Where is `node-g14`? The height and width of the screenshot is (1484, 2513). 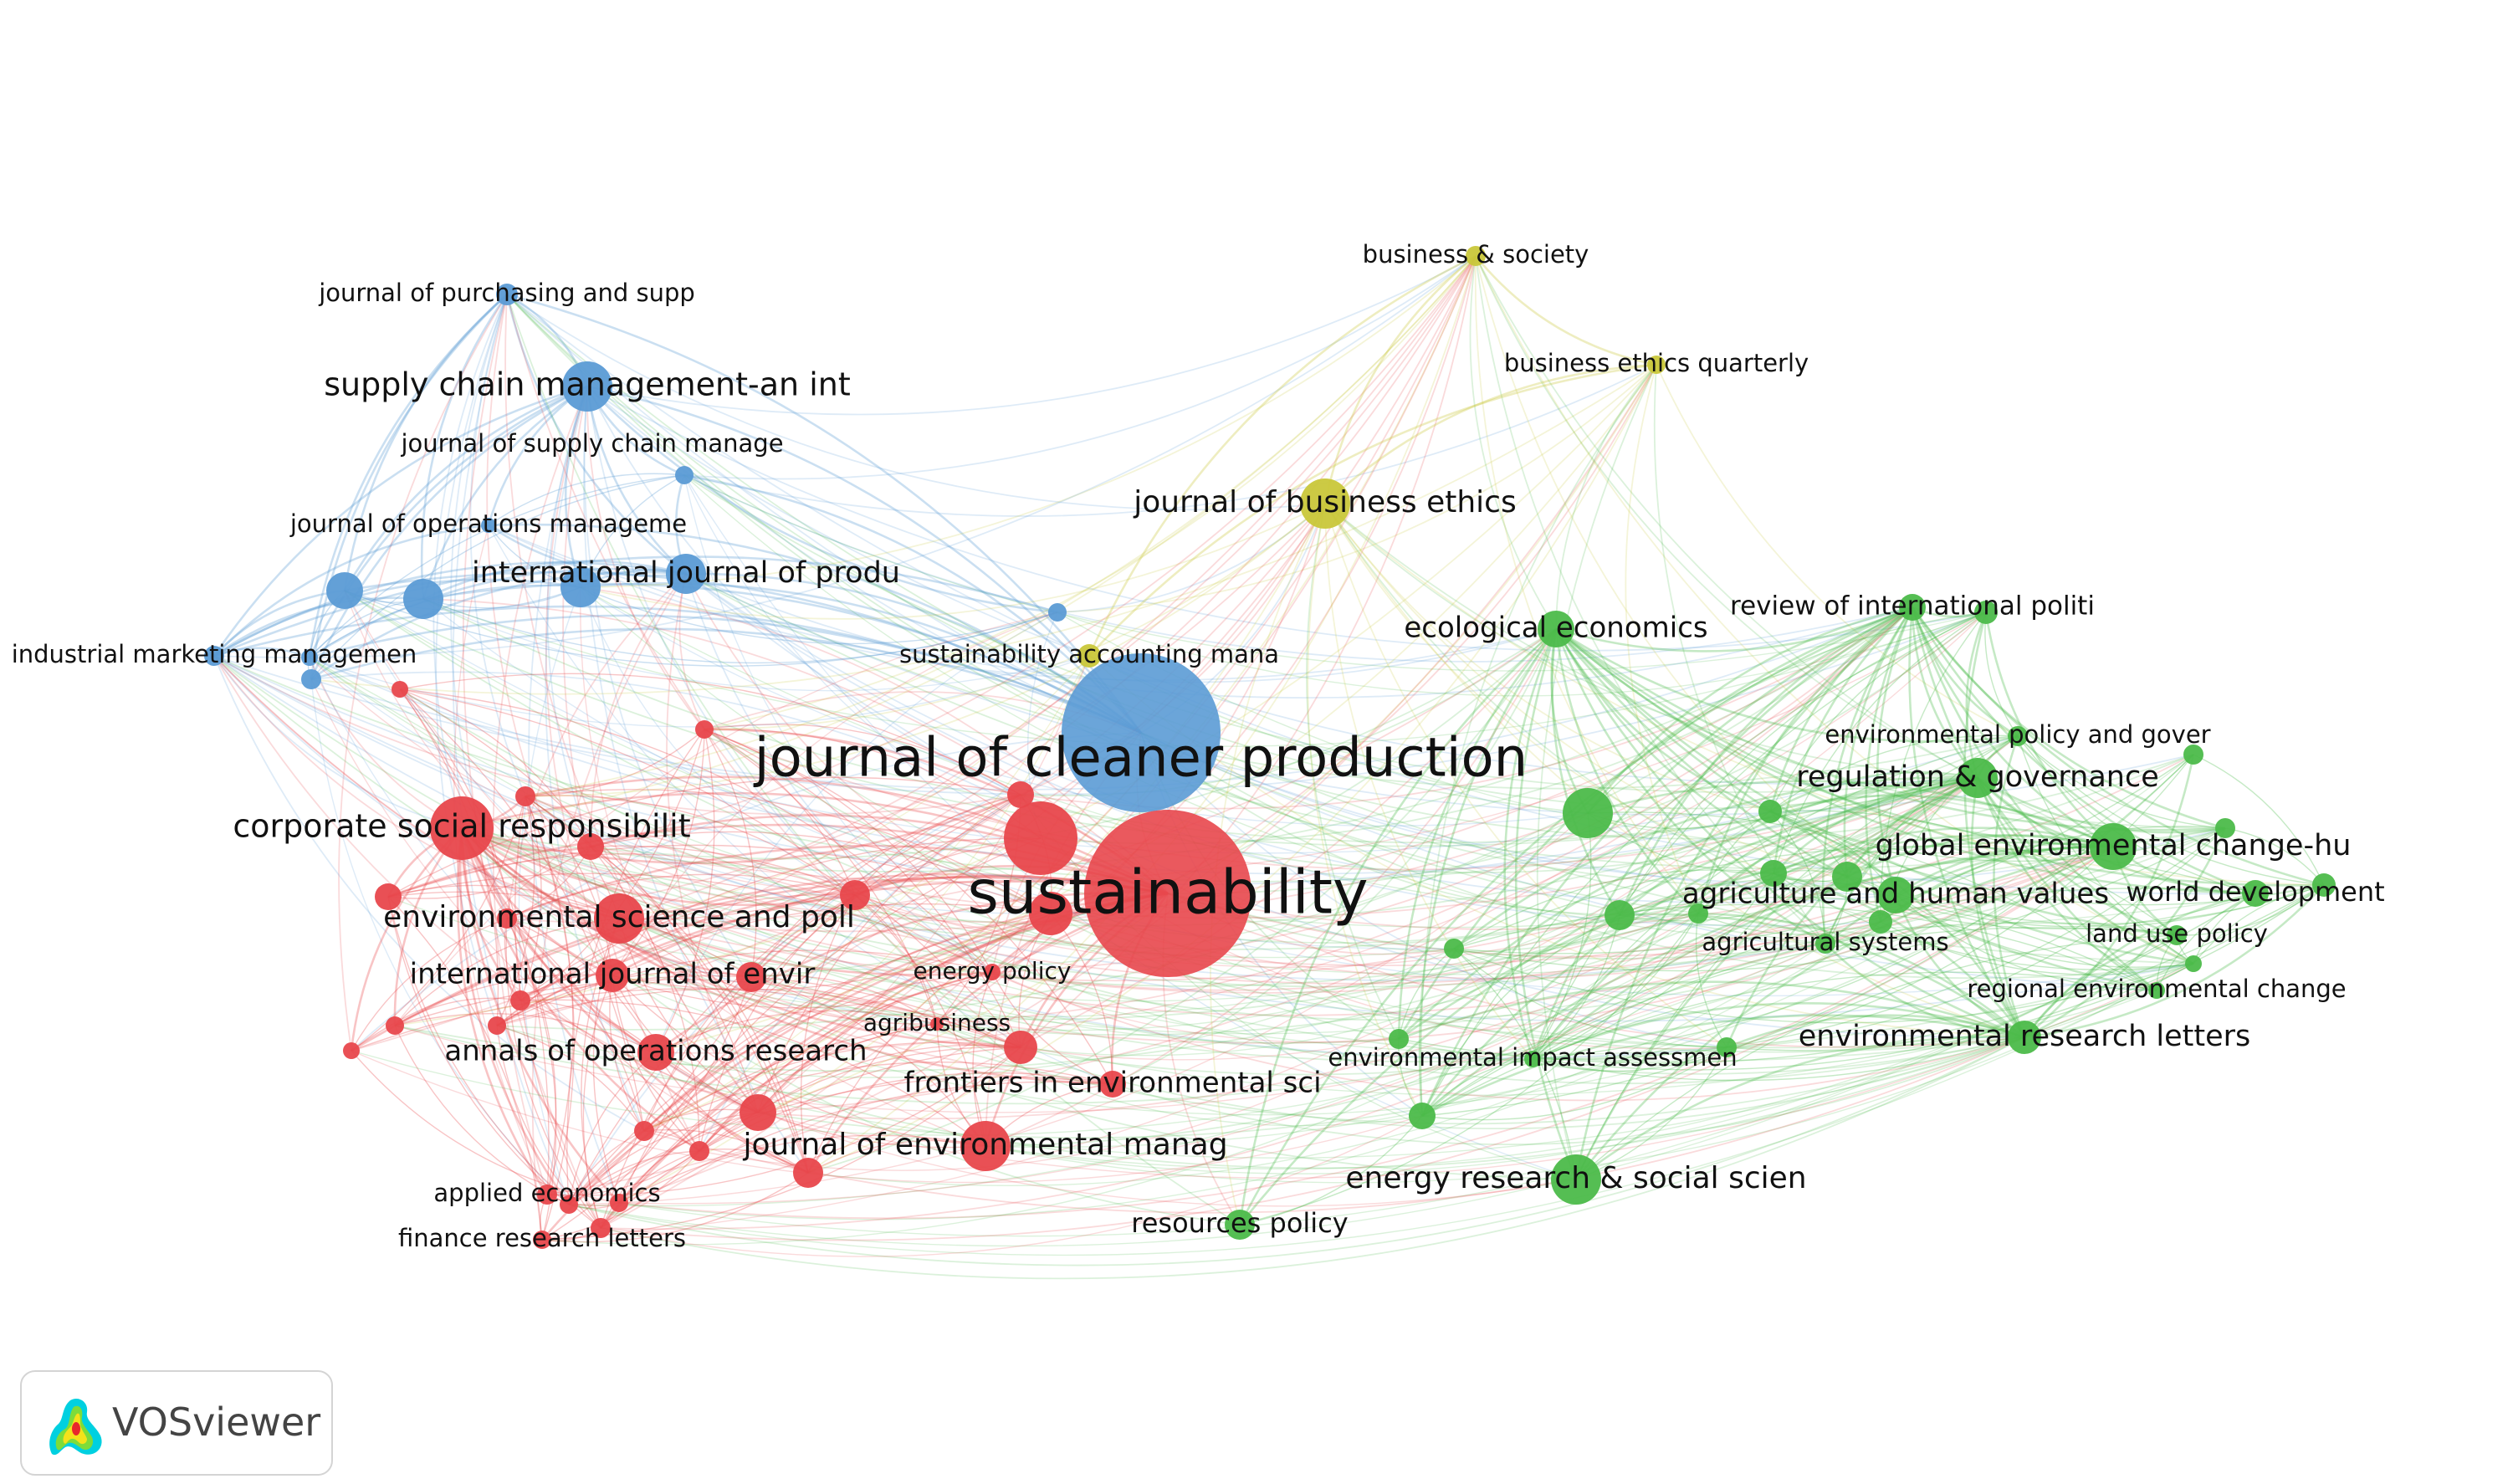 node-g14 is located at coordinates (1881, 922).